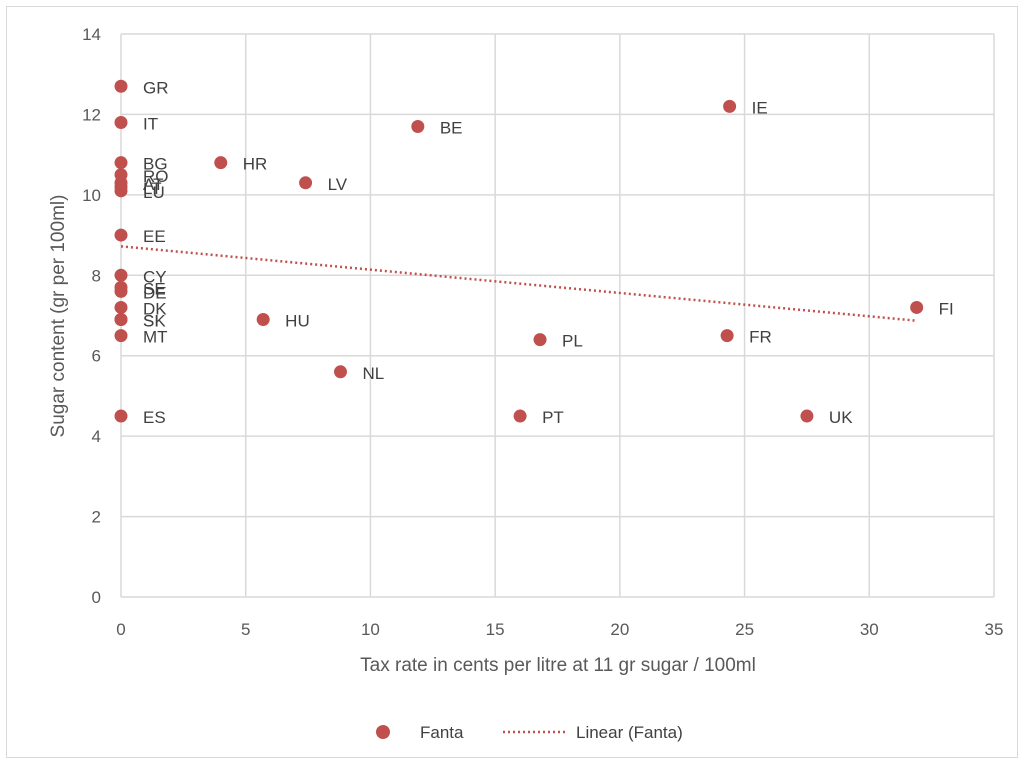 The width and height of the screenshot is (1024, 764). I want to click on legend-label-fanta: Fanta, so click(442, 732).